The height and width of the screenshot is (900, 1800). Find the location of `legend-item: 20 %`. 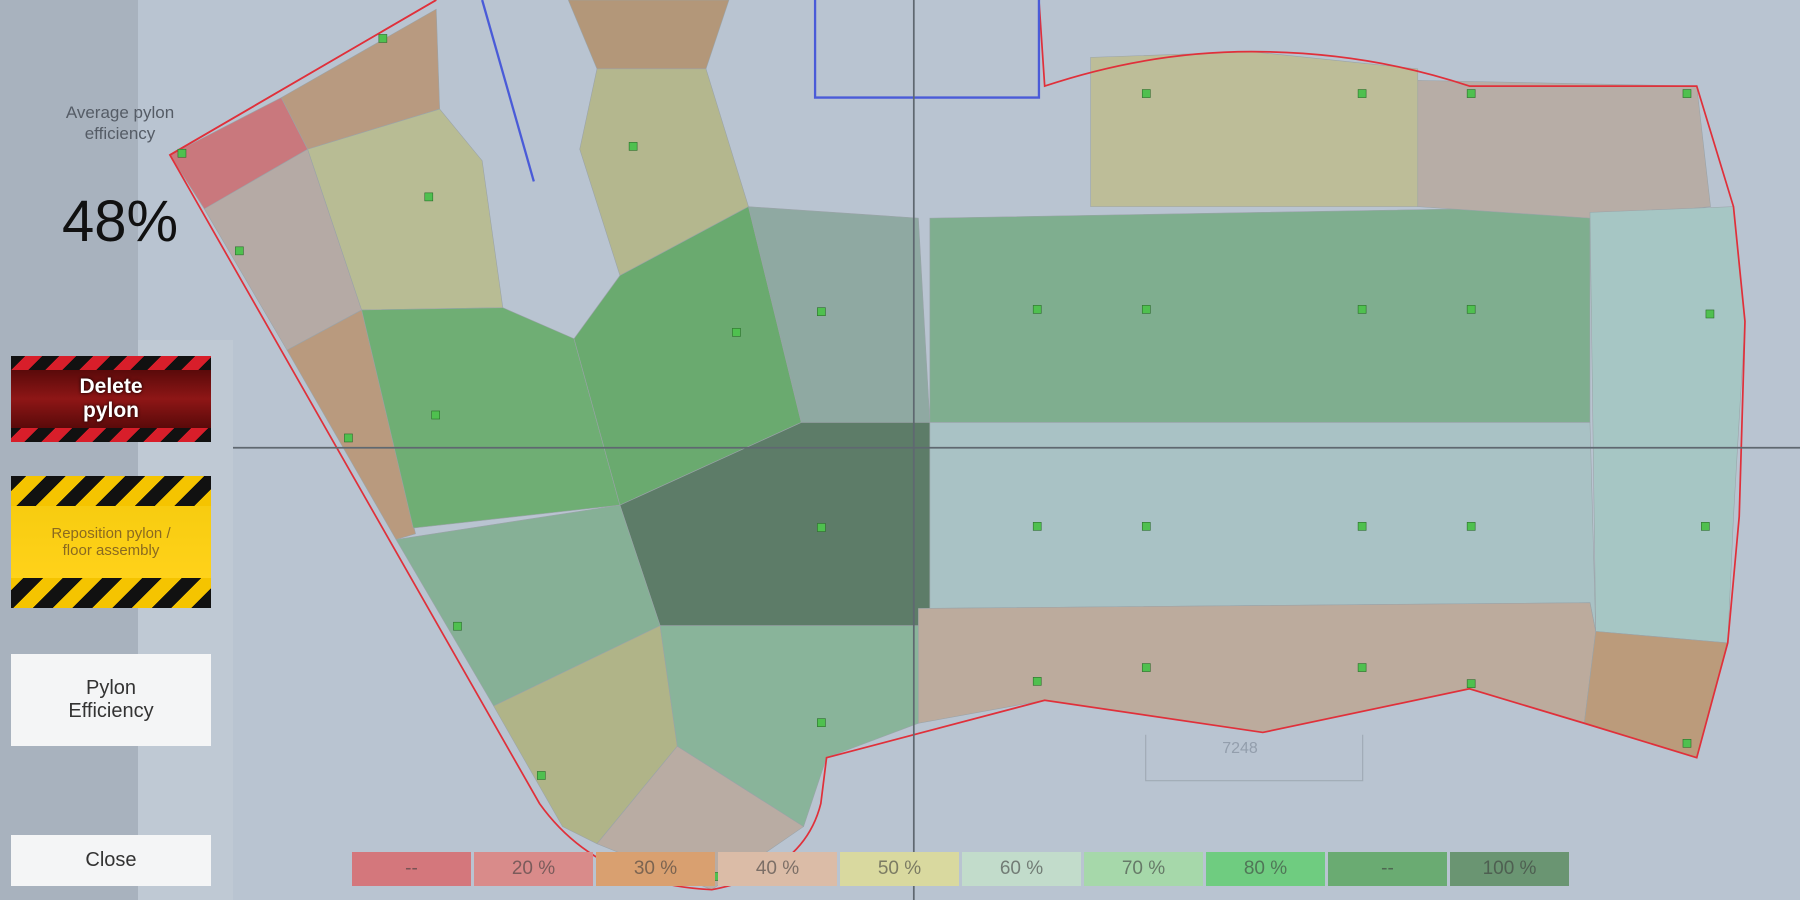

legend-item: 20 % is located at coordinates (533, 869).